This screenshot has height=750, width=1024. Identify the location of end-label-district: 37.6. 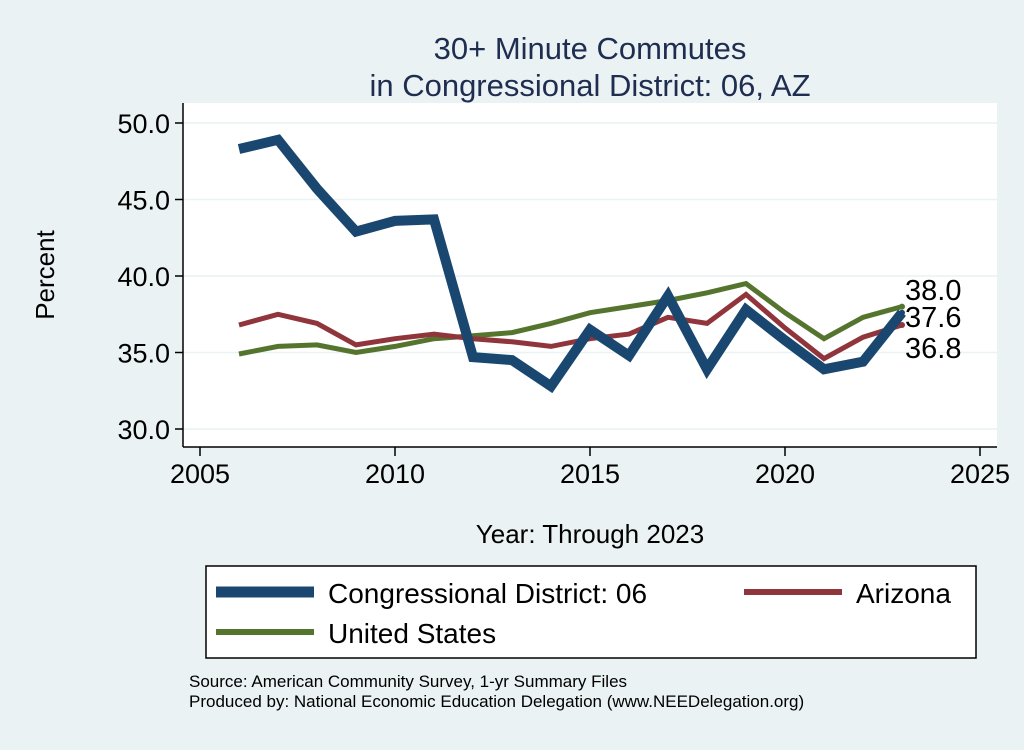
(933, 318).